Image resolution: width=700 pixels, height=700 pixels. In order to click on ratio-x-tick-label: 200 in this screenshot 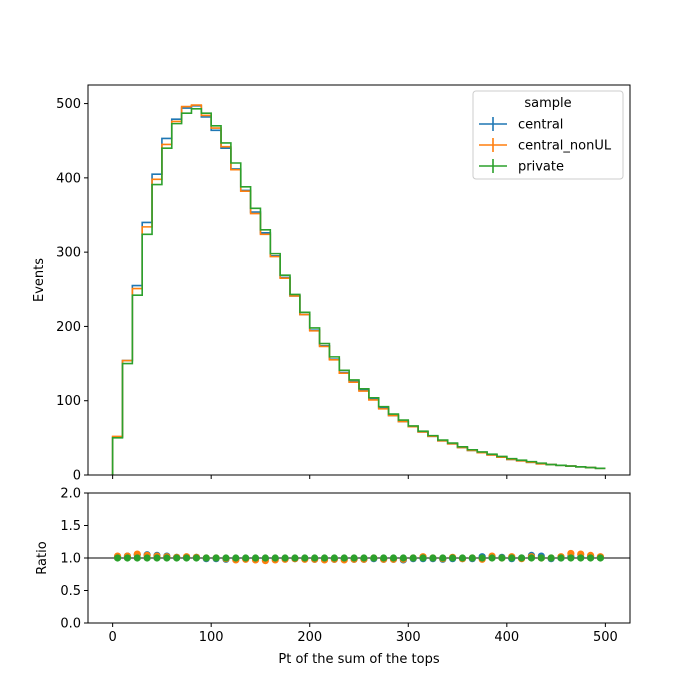, I will do `click(309, 637)`.